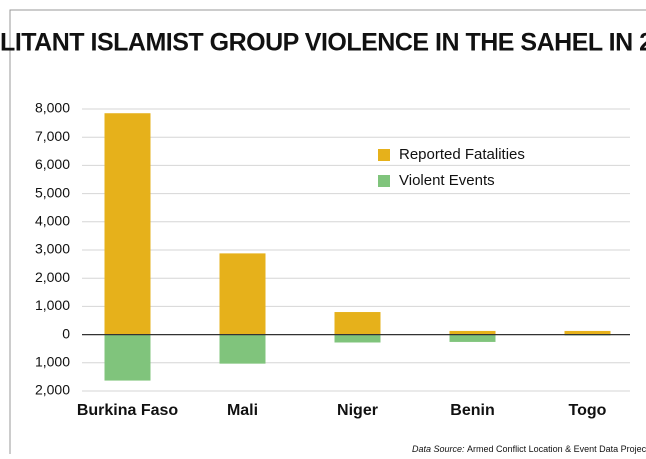 The width and height of the screenshot is (646, 459). I want to click on y-tick-label: 3,000, so click(52, 249).